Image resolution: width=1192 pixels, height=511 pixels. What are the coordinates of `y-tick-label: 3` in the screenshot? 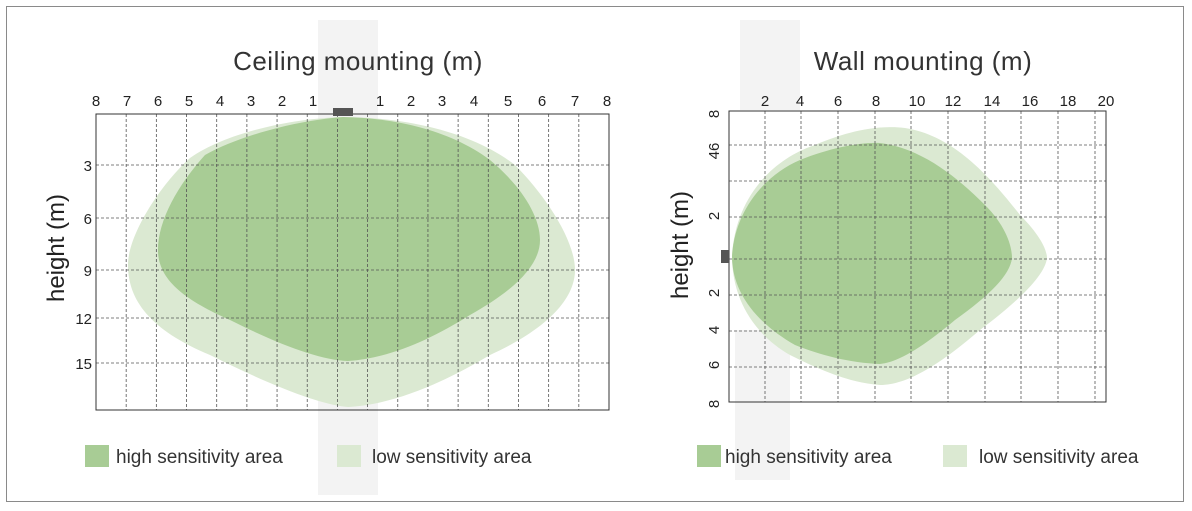 It's located at (88, 166).